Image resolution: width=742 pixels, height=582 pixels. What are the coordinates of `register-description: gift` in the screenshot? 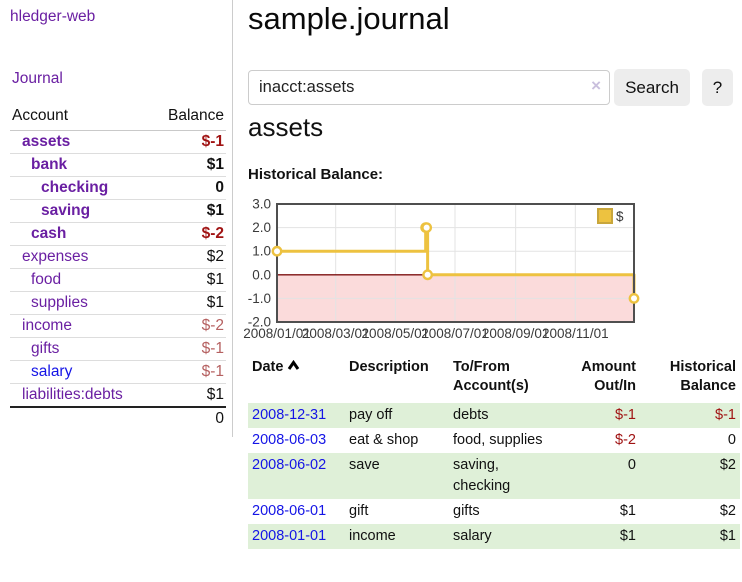 It's located at (359, 511).